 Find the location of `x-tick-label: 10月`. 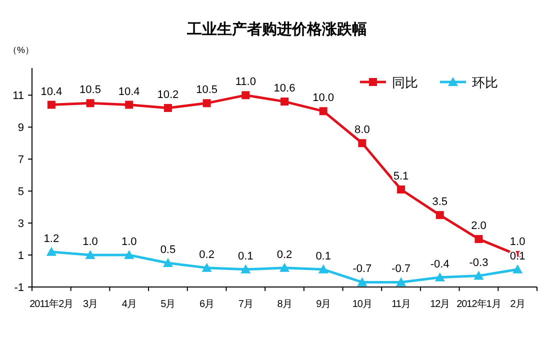

x-tick-label: 10月 is located at coordinates (362, 304).